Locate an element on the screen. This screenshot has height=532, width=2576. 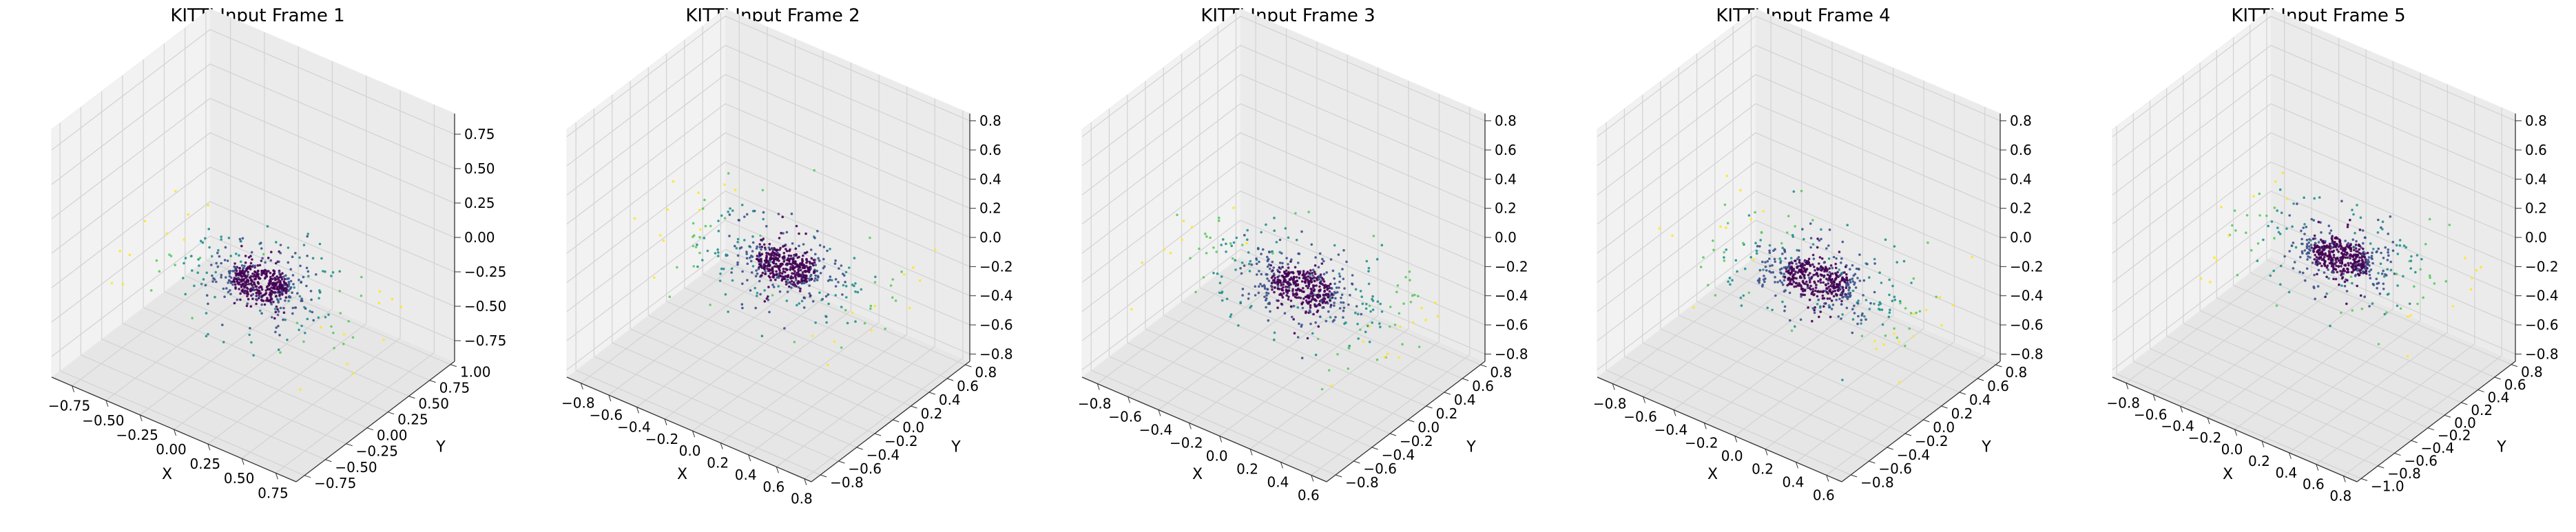
grid-line-z is located at coordinates (2314, 76).